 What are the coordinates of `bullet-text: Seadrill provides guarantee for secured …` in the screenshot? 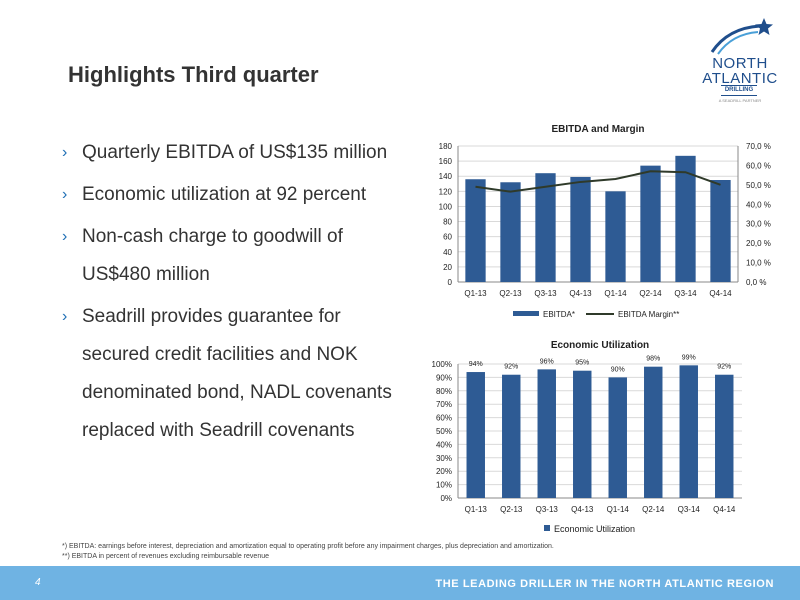 It's located at (237, 373).